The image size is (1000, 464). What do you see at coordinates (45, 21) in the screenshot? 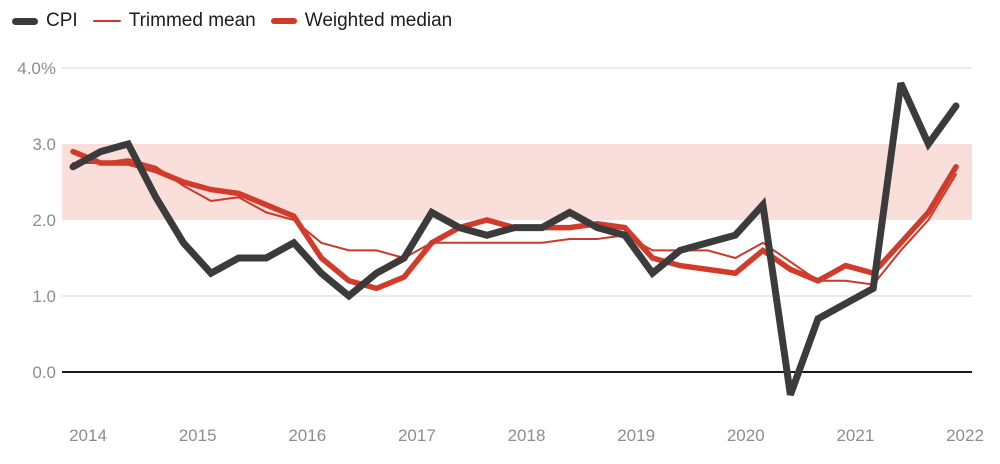
I see `legend-item-cpi: CPI` at bounding box center [45, 21].